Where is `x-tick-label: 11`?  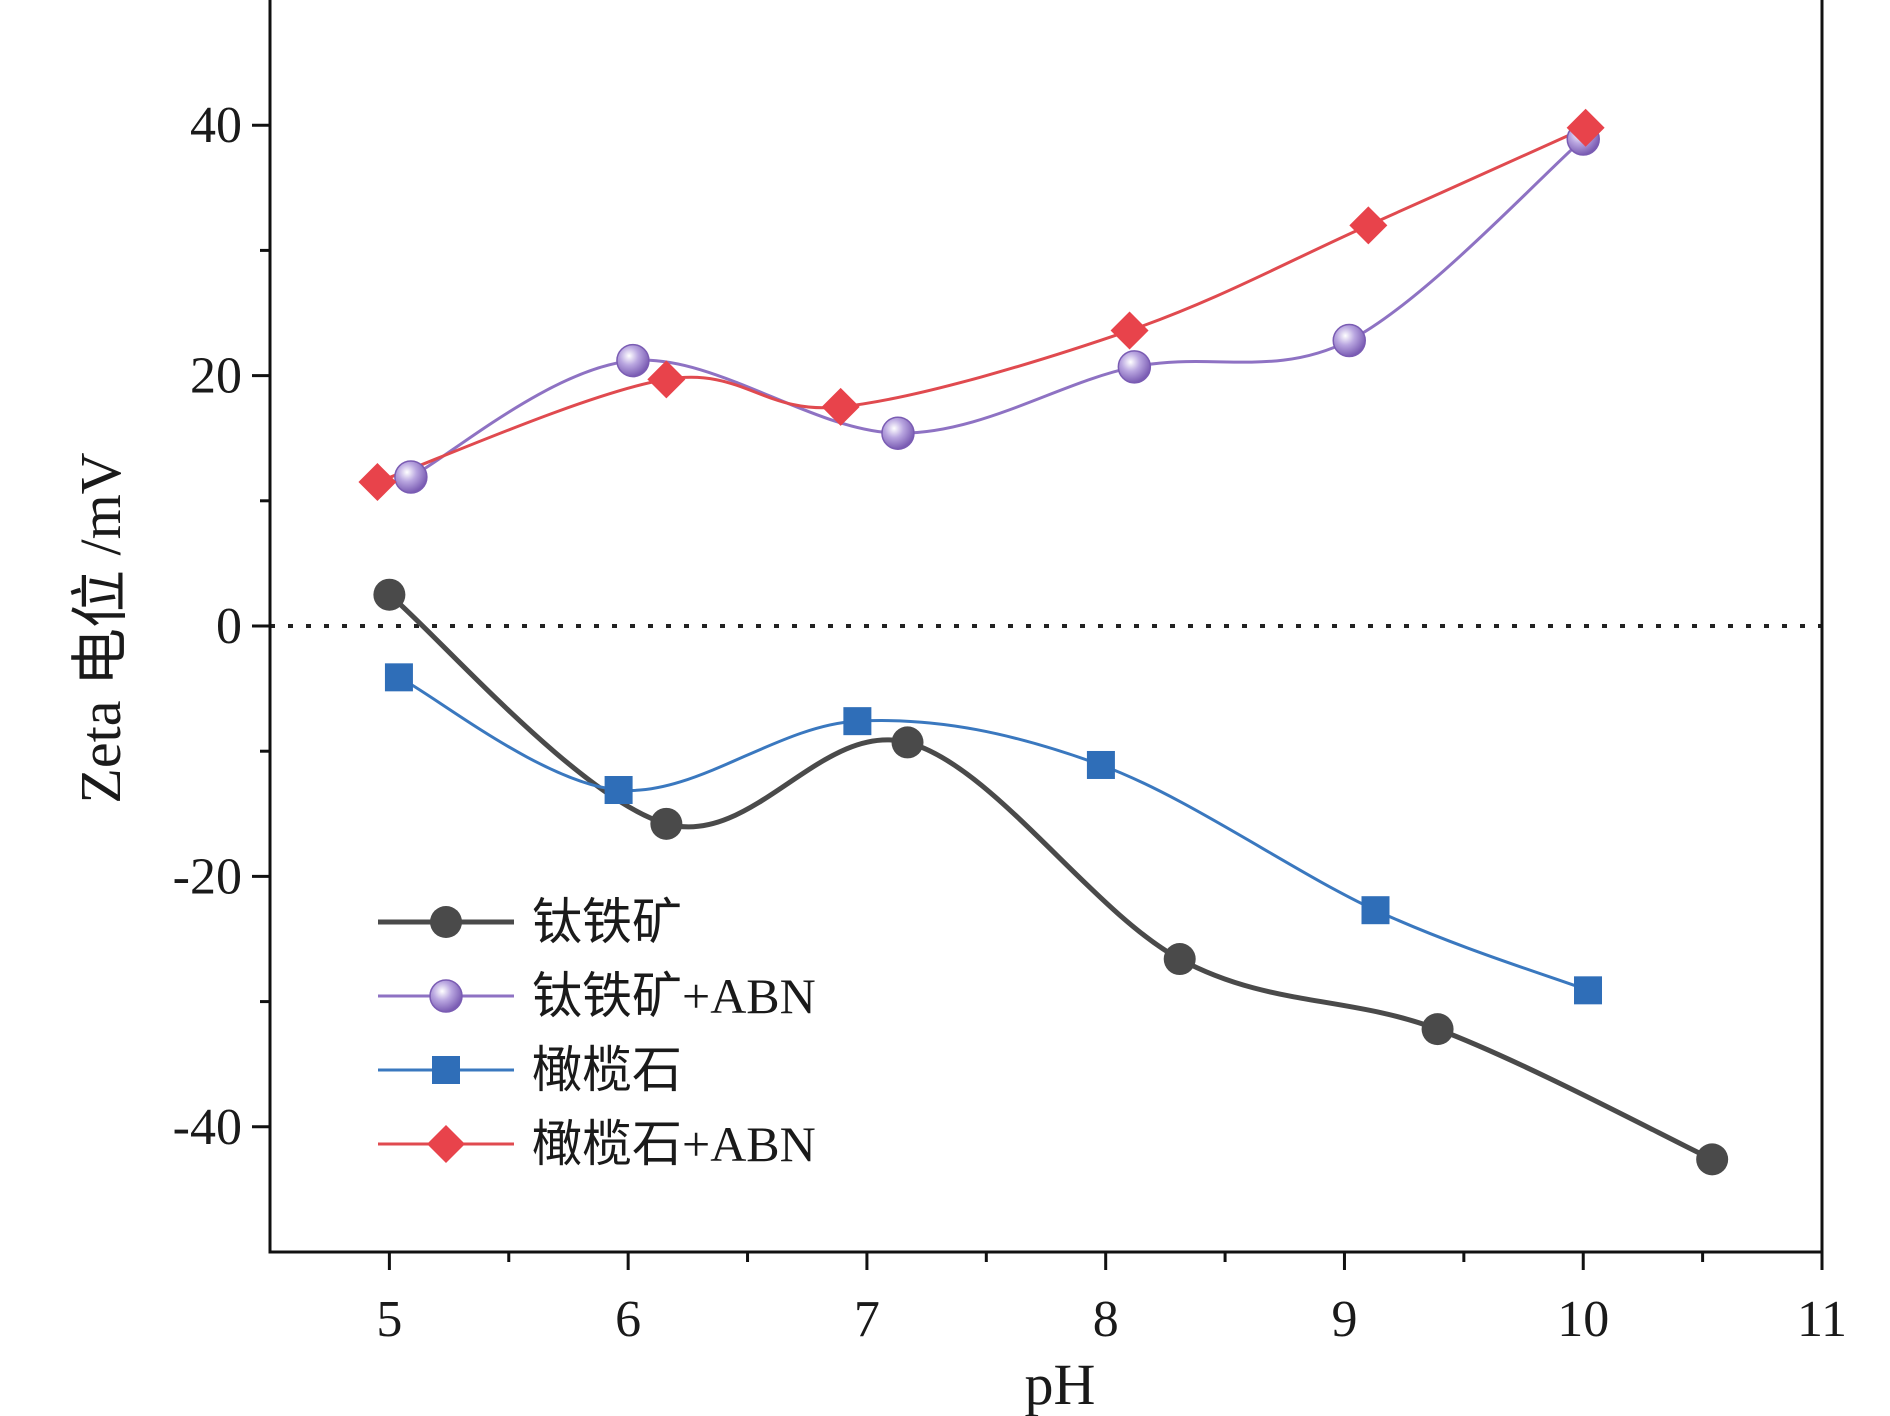 x-tick-label: 11 is located at coordinates (1822, 1319).